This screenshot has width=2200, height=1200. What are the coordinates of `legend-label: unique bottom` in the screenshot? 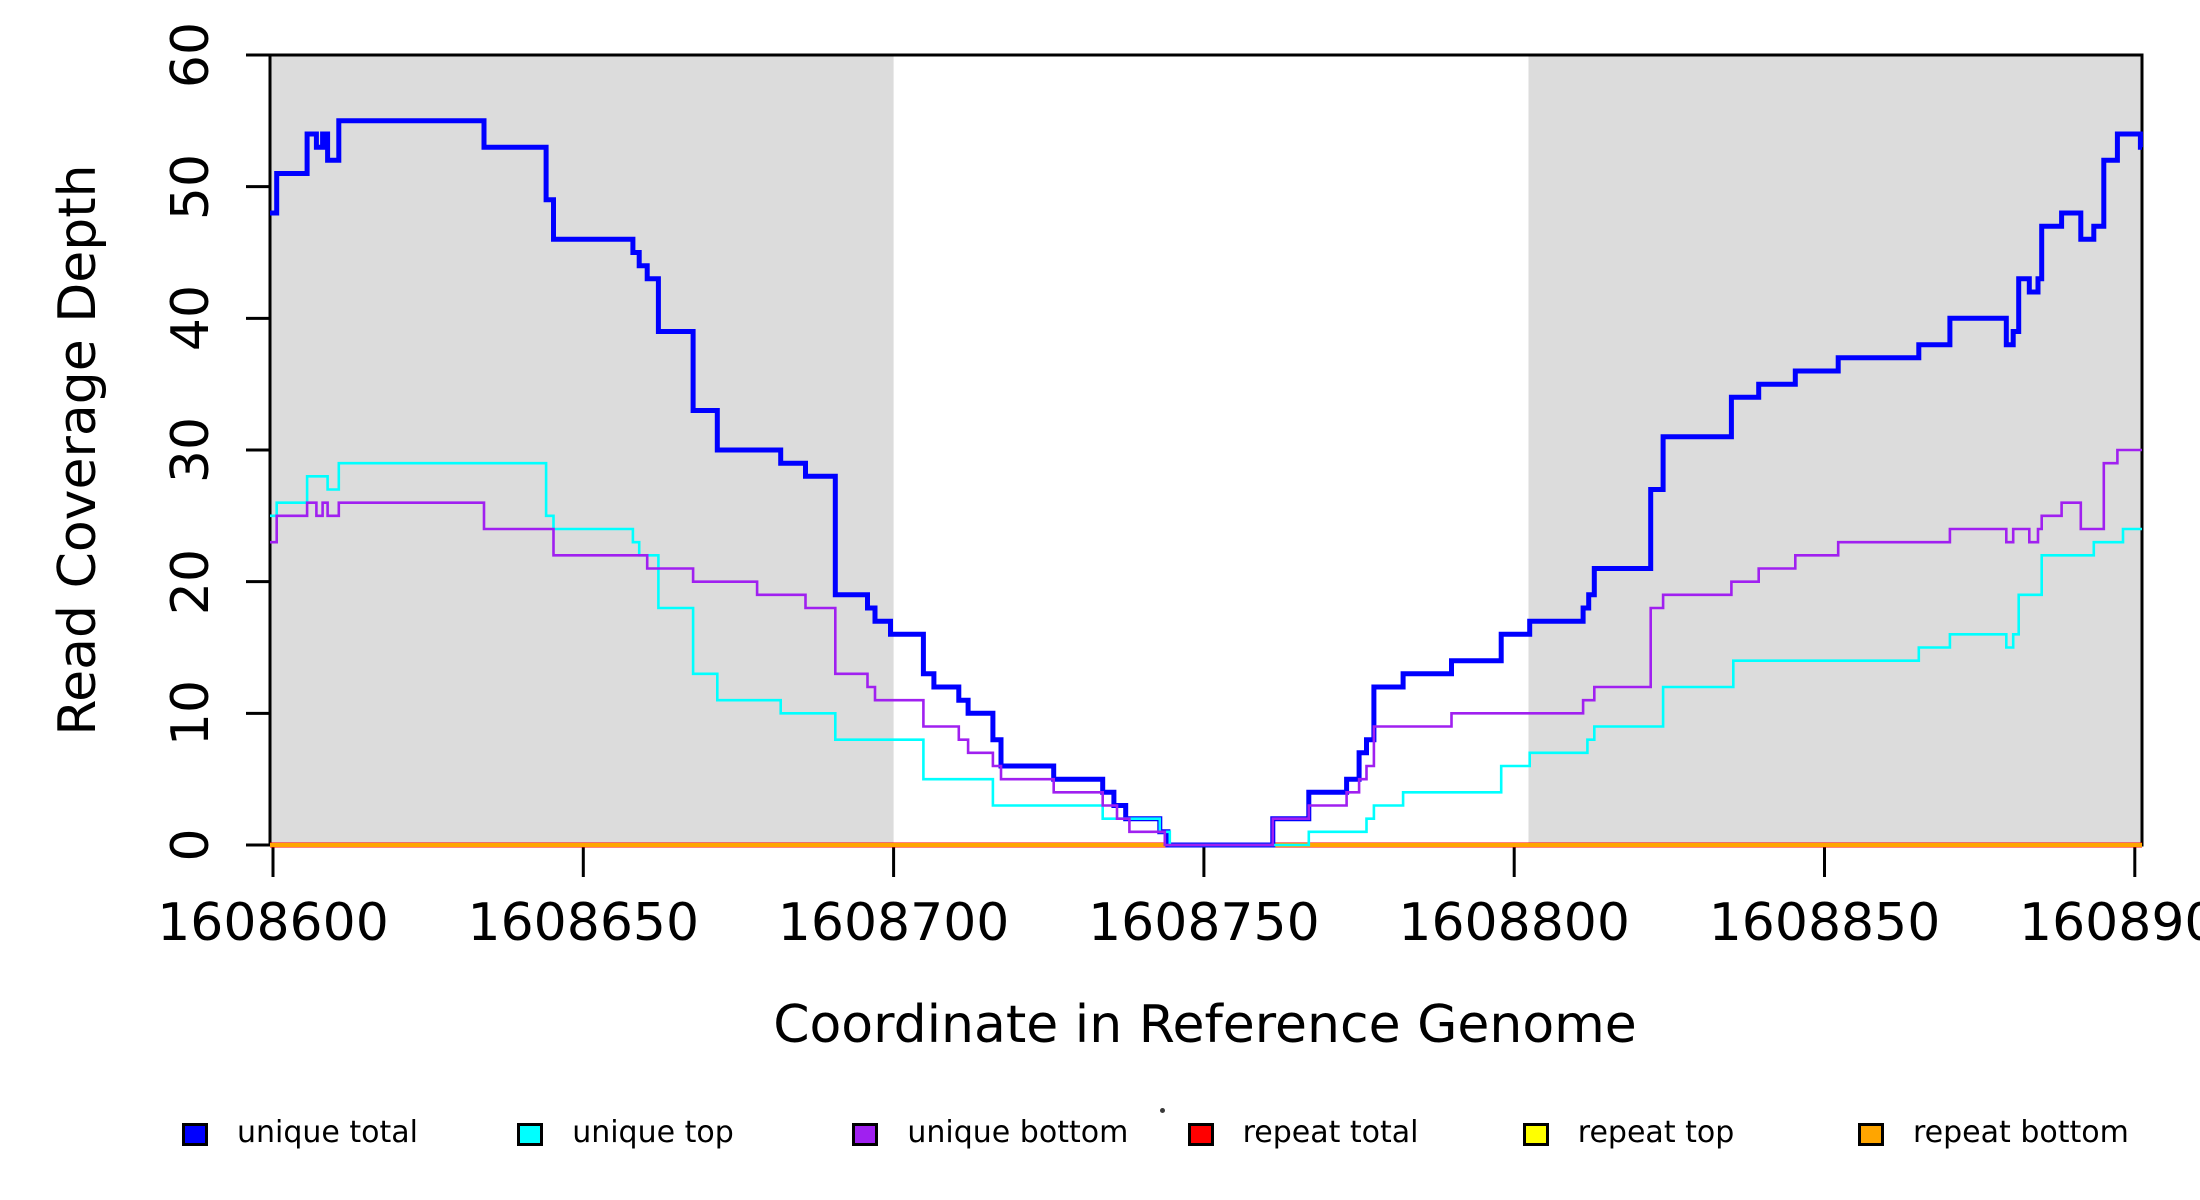 It's located at (1018, 1132).